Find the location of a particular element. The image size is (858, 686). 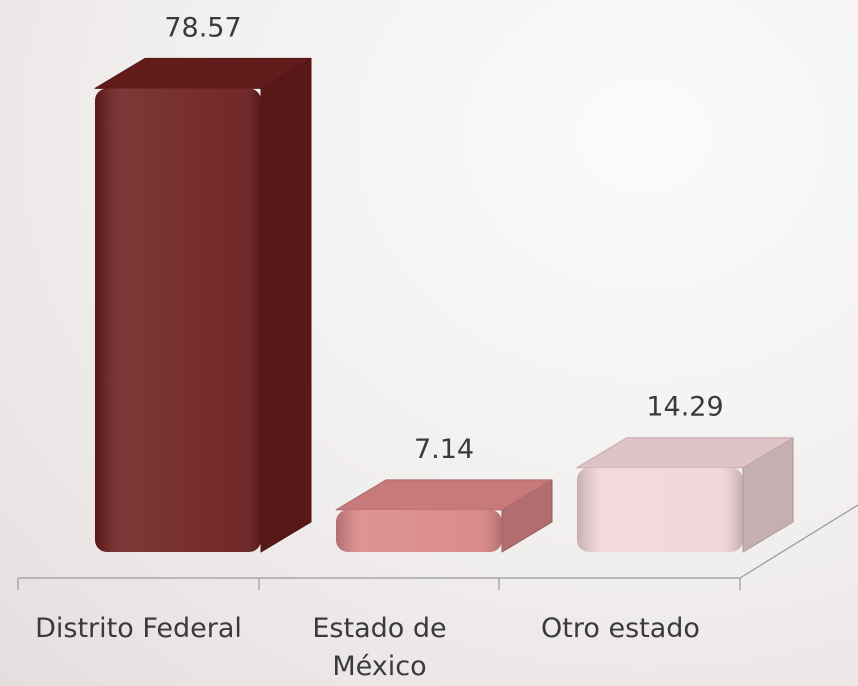

category-label: Distrito Federal is located at coordinates (138, 628).